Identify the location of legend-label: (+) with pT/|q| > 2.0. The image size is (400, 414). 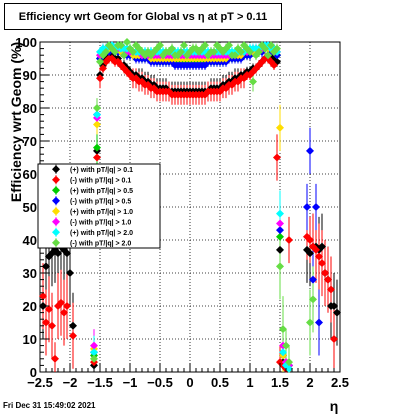
(101, 233).